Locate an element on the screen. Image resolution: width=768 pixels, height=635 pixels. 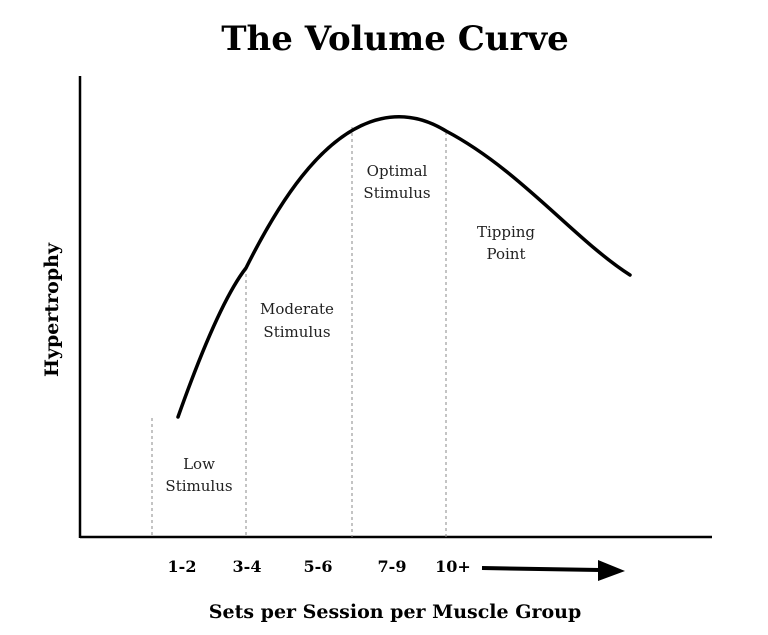
zone-label-low-line2: Stimulus is located at coordinates (198, 486).